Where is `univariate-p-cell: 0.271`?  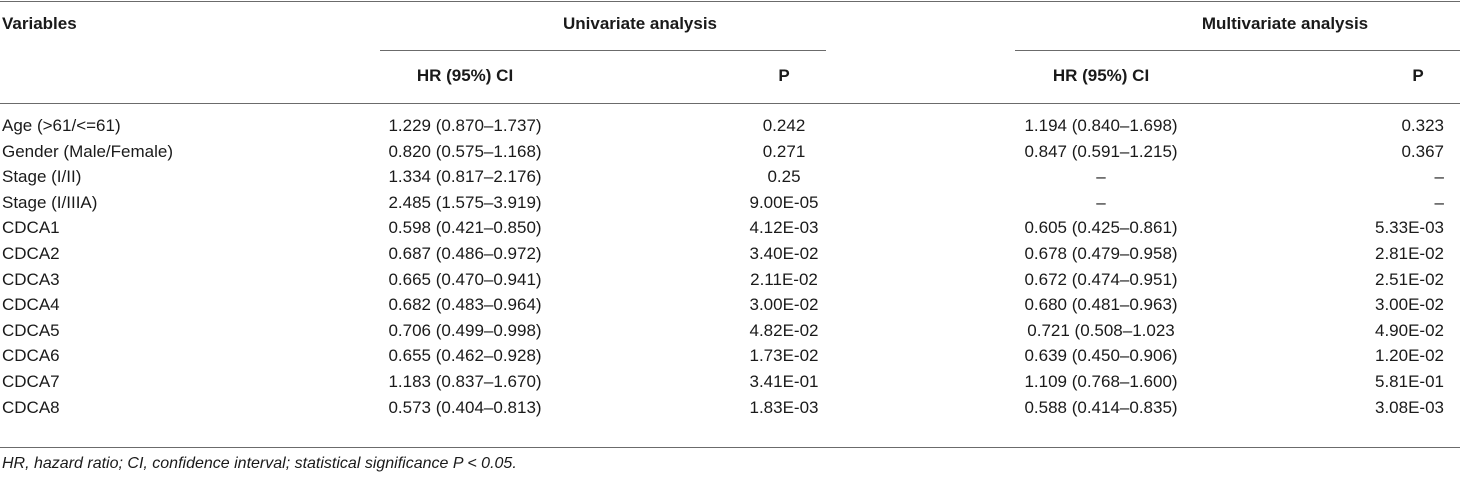
univariate-p-cell: 0.271 is located at coordinates (784, 151).